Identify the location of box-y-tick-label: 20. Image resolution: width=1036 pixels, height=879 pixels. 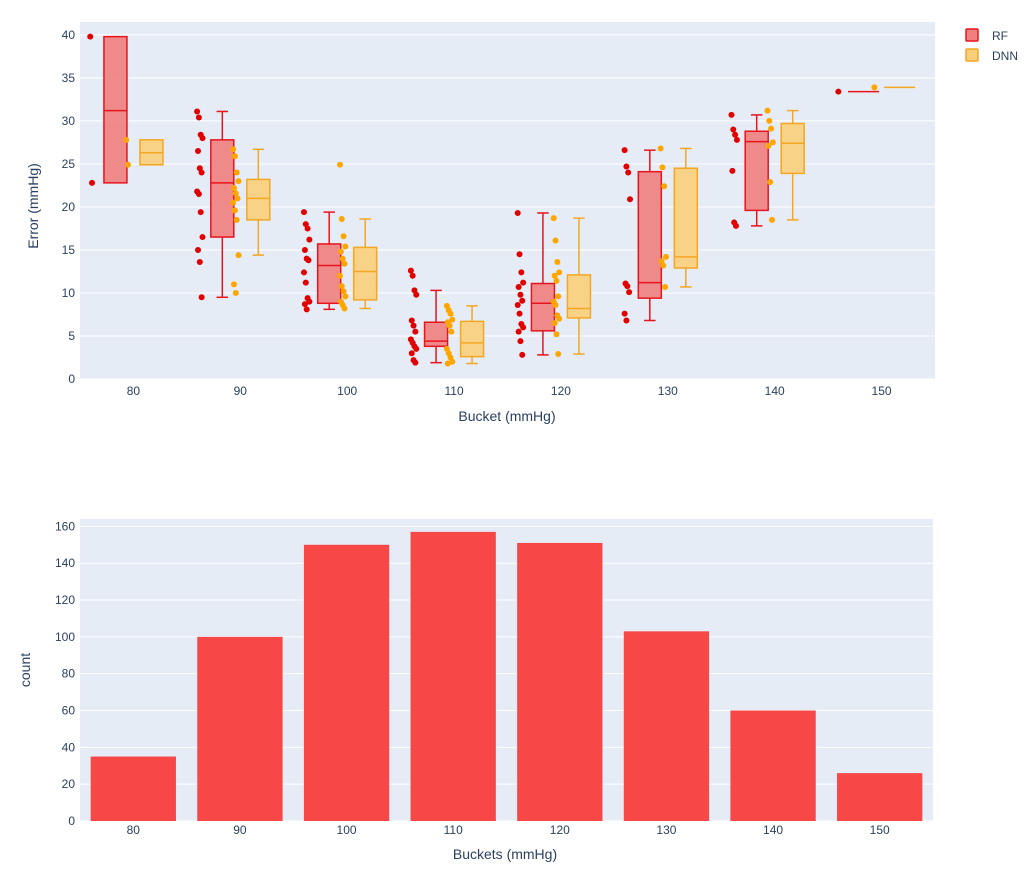
(69, 207).